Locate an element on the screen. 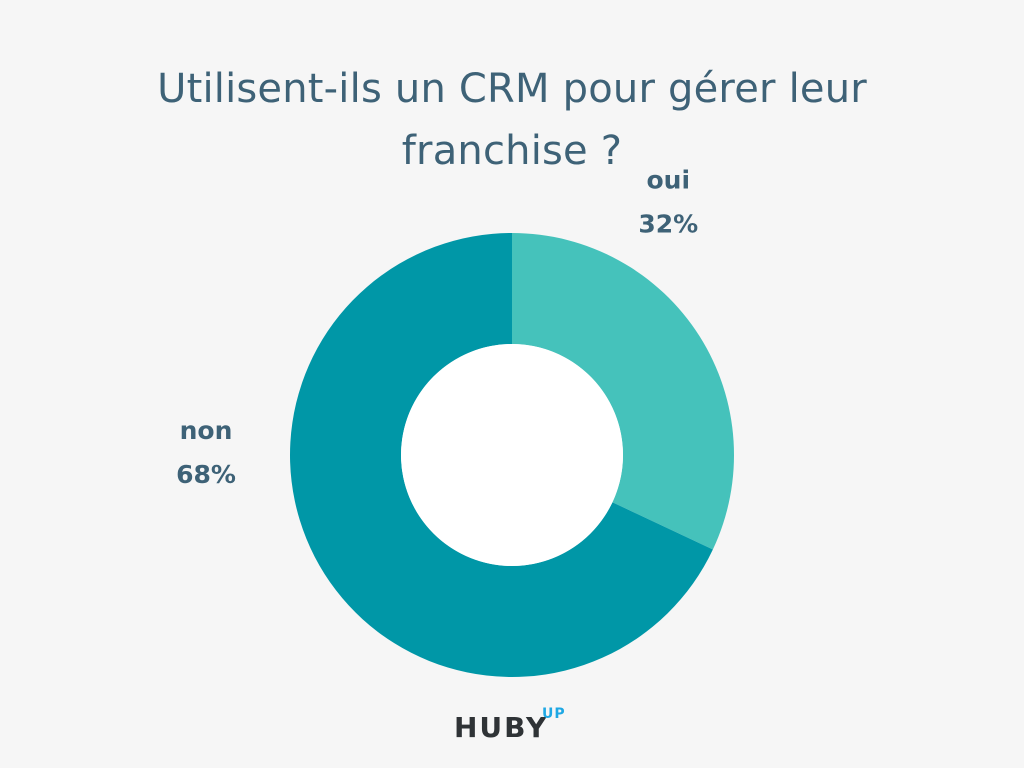 This screenshot has width=1024, height=768. slice-label-non: non 68% is located at coordinates (206, 452).